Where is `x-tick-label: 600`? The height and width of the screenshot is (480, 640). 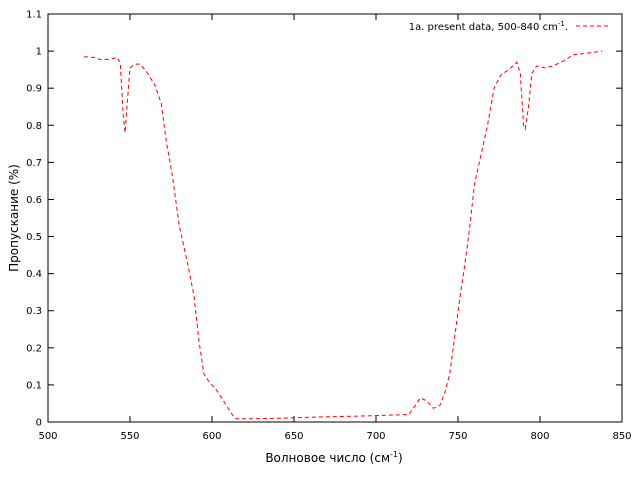 x-tick-label: 600 is located at coordinates (211, 436).